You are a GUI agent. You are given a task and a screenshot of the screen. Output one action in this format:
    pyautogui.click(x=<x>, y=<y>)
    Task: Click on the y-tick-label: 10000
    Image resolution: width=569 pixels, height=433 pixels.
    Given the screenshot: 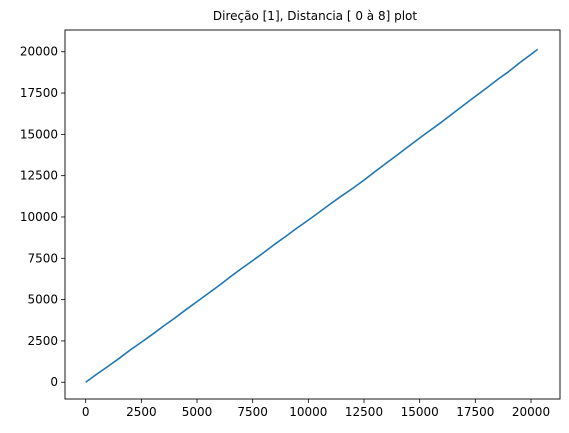 What is the action you would take?
    pyautogui.click(x=39, y=217)
    